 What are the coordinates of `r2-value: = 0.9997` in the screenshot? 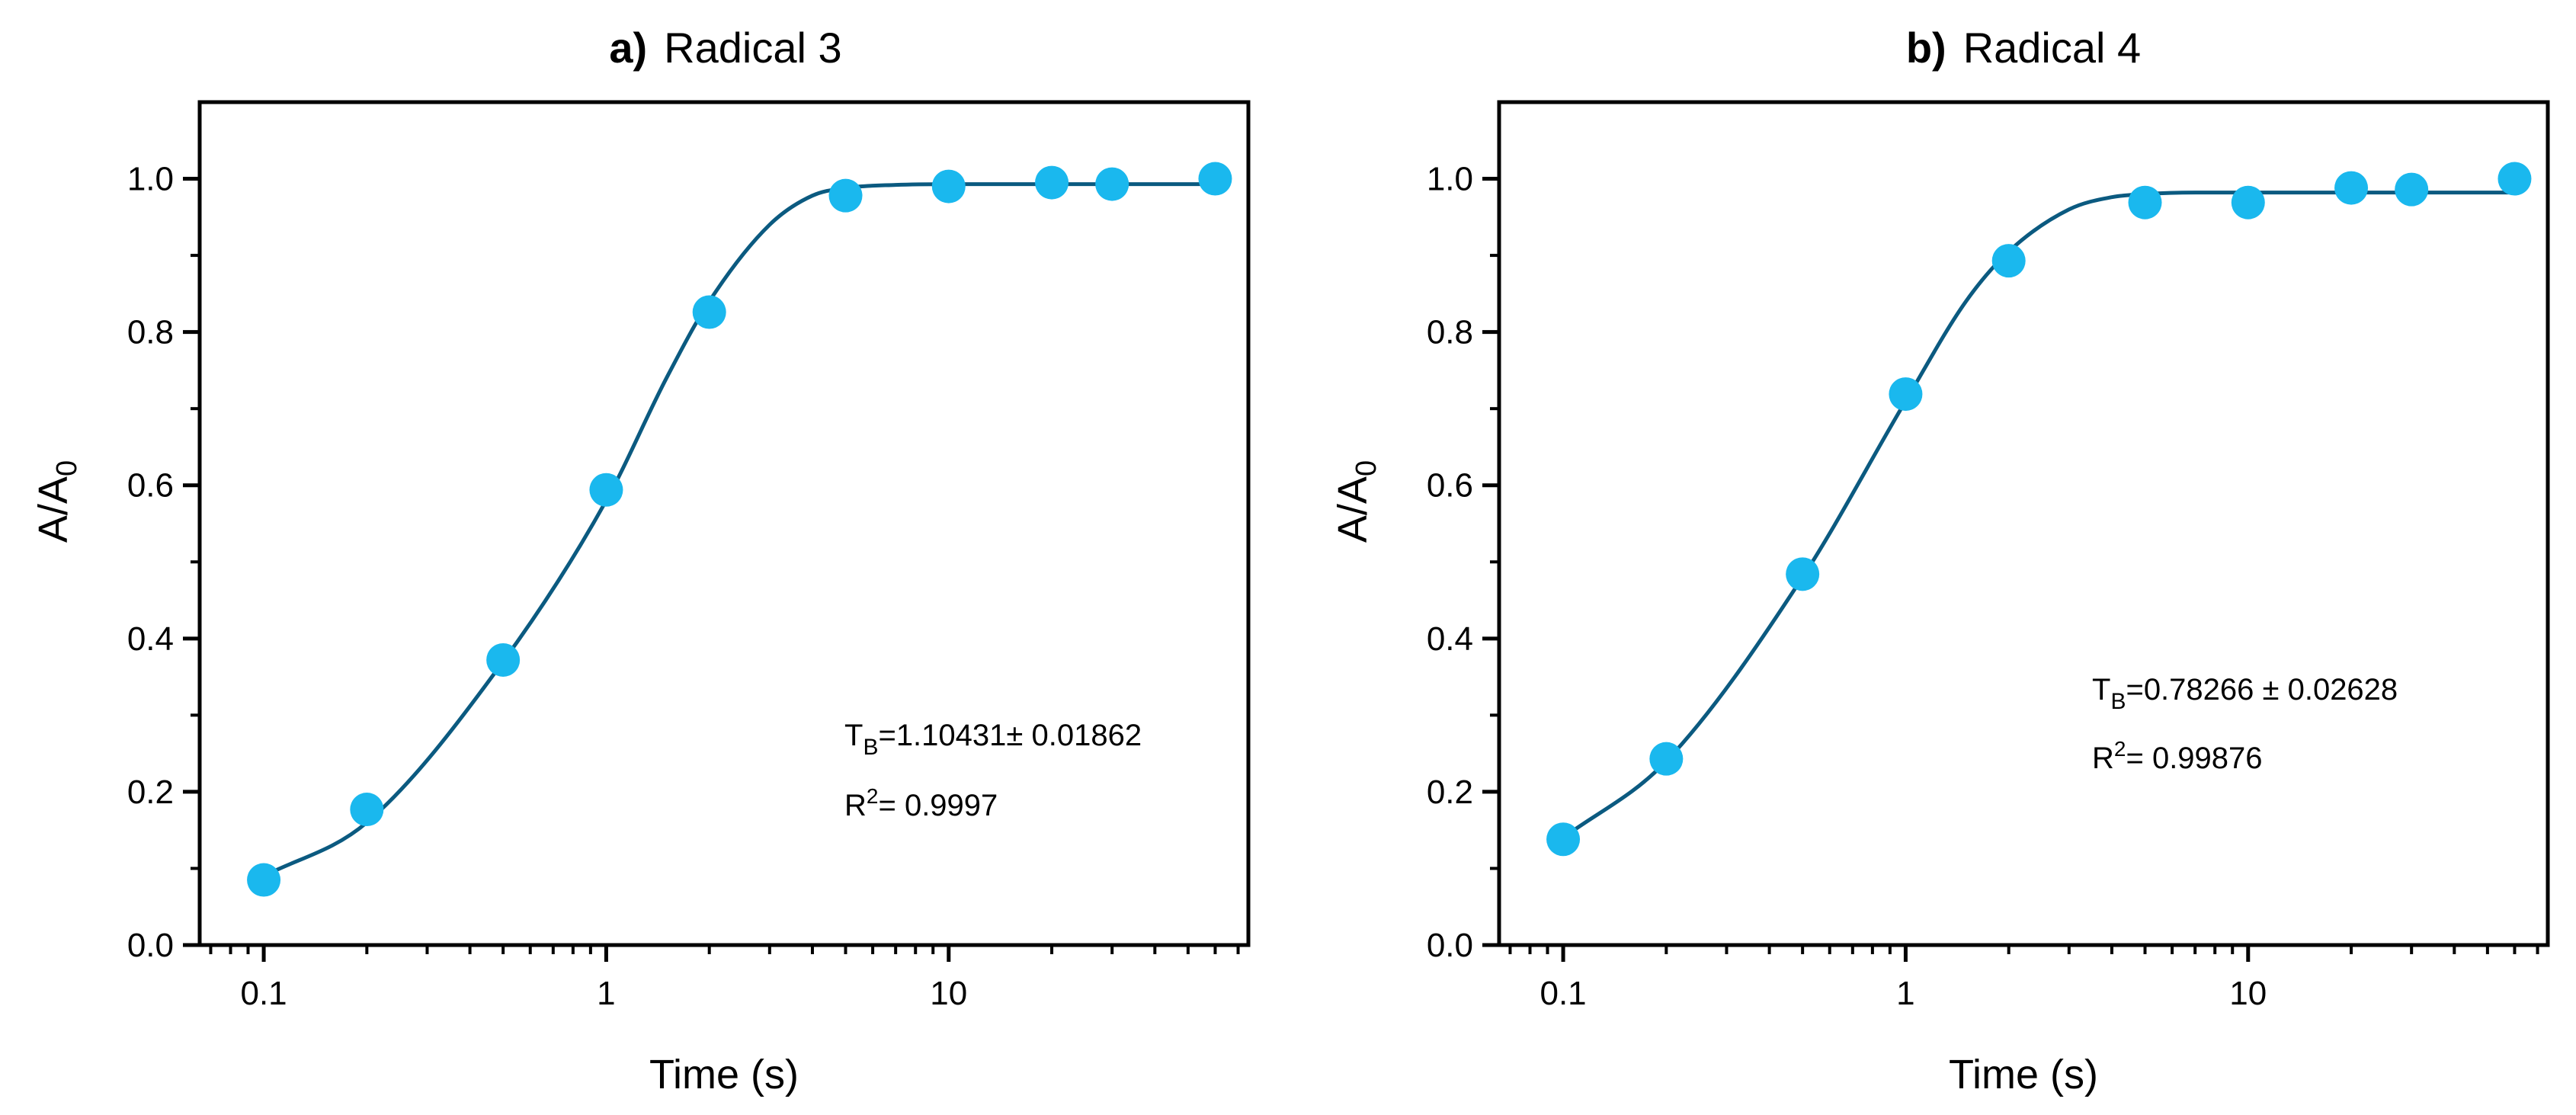 It's located at (938, 805).